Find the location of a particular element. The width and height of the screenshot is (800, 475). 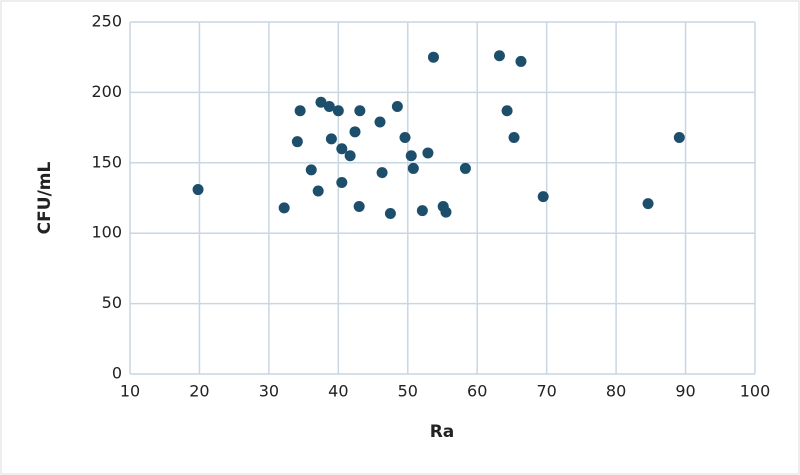

y-tick-label: 200 is located at coordinates (106, 91).